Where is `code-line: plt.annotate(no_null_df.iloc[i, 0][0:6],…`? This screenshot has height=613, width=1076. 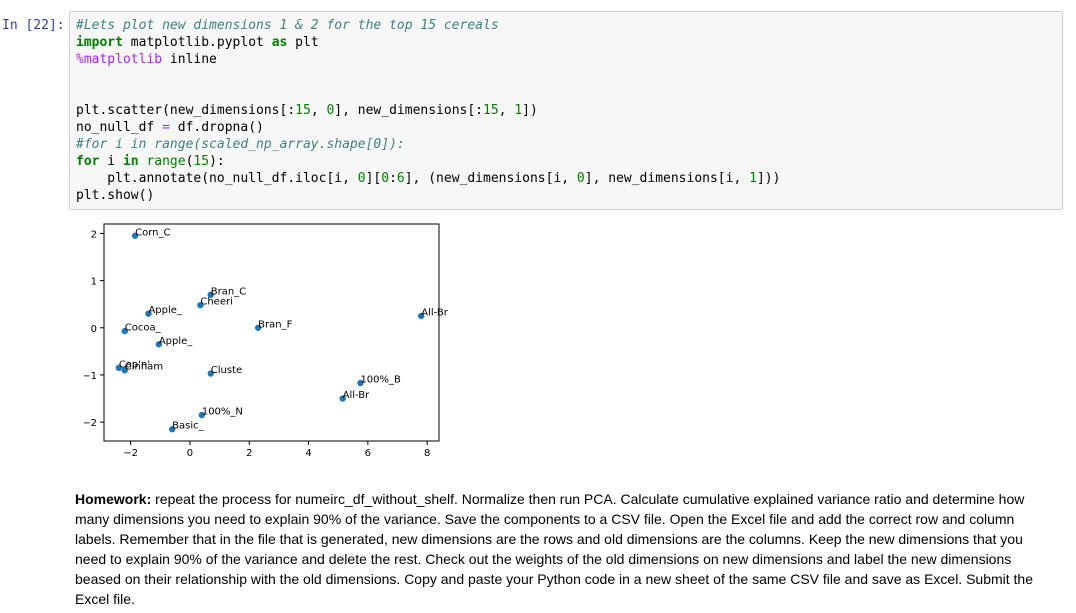
code-line: plt.annotate(no_null_df.iloc[i, 0][0:6],… is located at coordinates (569, 178).